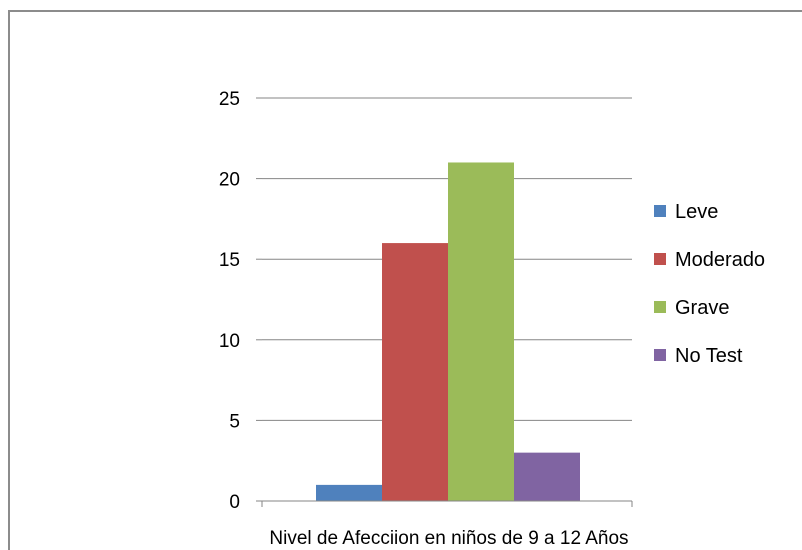  Describe the element at coordinates (229, 99) in the screenshot. I see `y-tick-label: 25` at that location.